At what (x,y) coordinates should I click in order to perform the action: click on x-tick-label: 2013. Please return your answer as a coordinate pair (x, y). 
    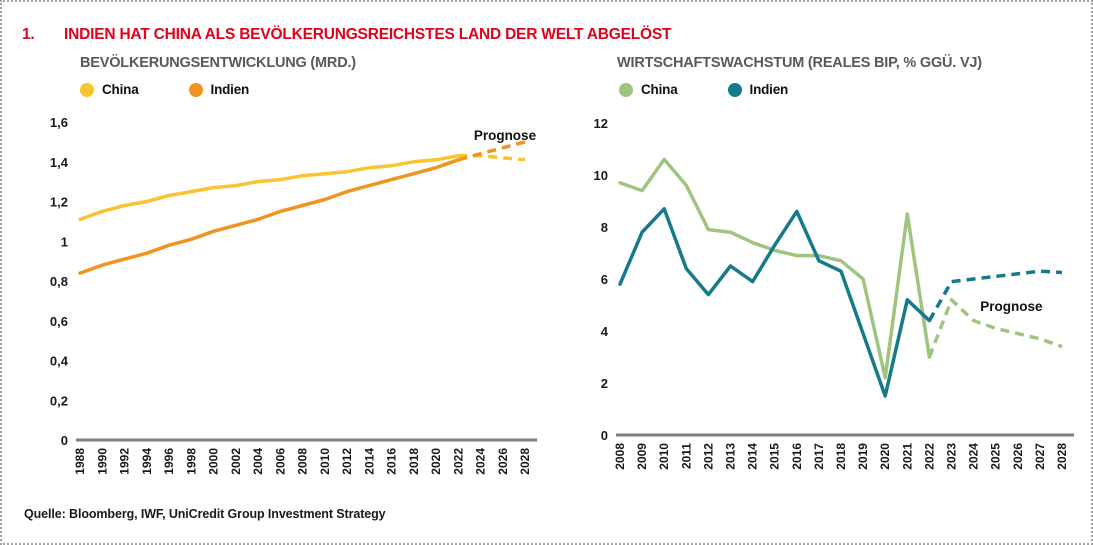
    Looking at the image, I should click on (731, 456).